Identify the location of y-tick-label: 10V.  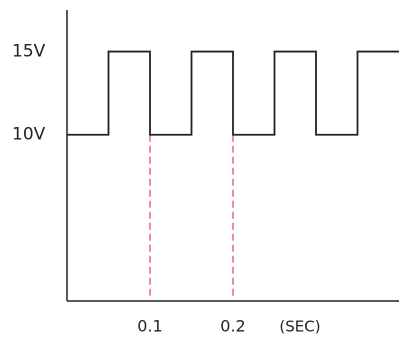
(29, 135).